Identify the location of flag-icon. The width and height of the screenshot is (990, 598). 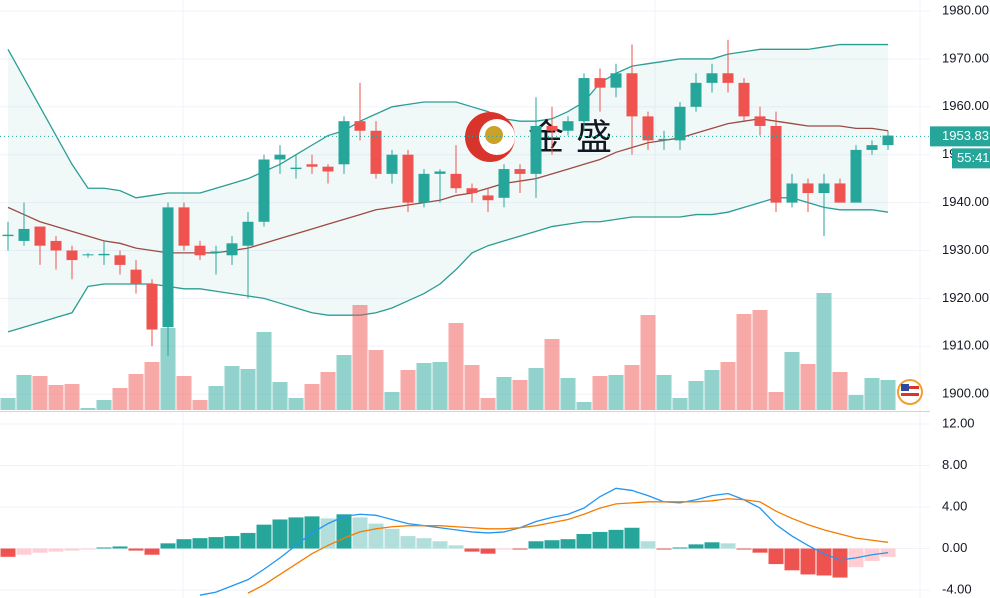
(910, 392).